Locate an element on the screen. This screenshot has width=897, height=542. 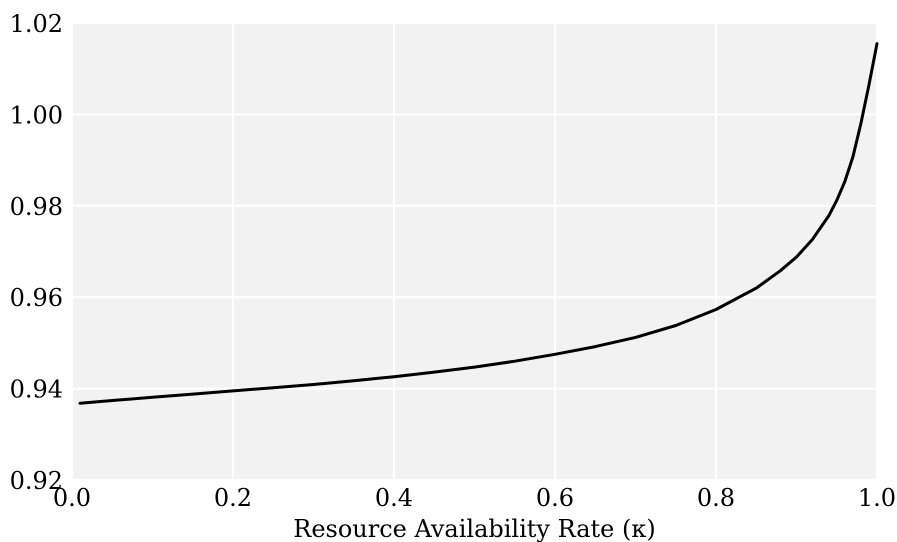
y-axis-ticks: 0.92 0.94 0.96 0.98 1.00 1.02 is located at coordinates (36, 252).